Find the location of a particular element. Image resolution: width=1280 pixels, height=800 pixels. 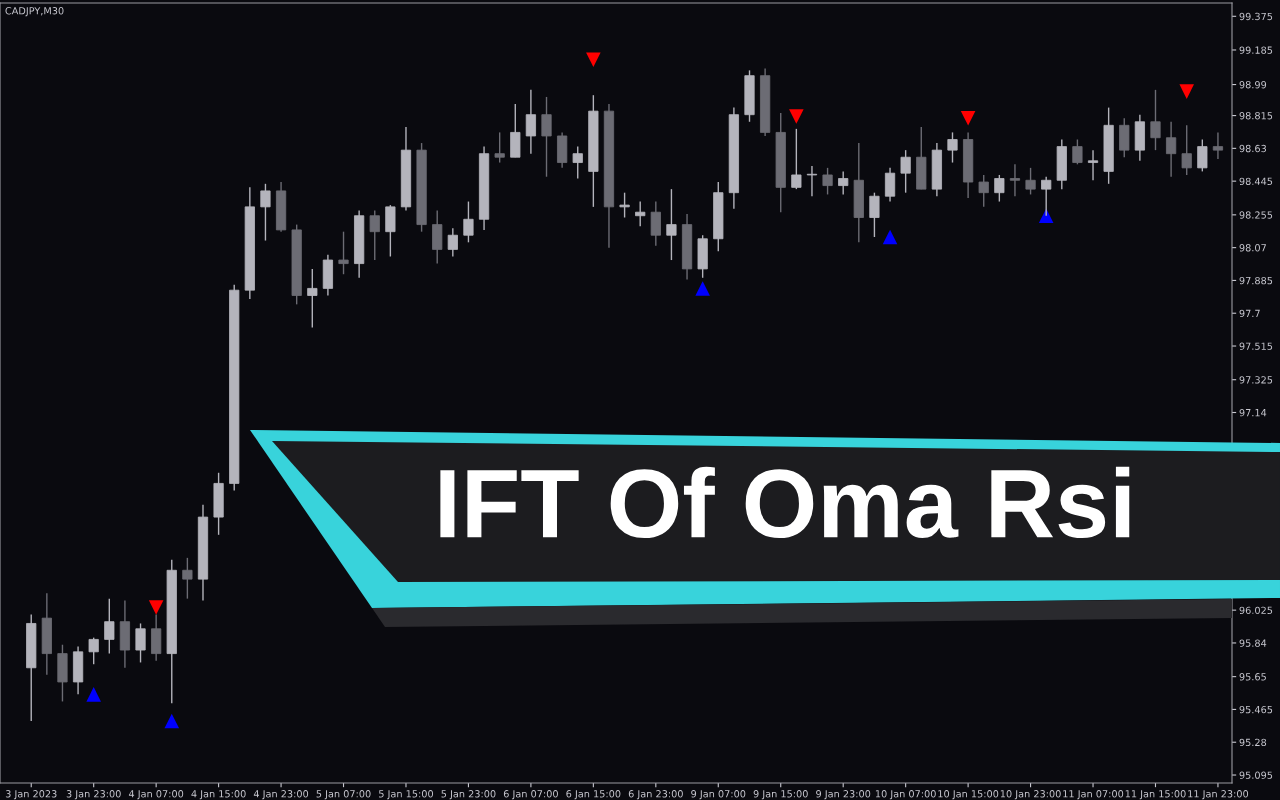

x-tick-label: 9 Jan 07:00 is located at coordinates (718, 795).